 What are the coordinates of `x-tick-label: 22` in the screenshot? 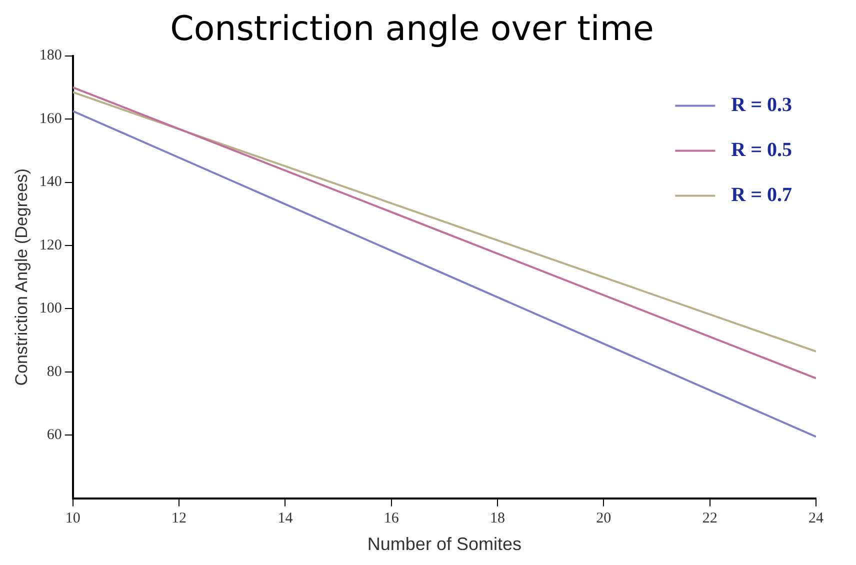 It's located at (710, 518).